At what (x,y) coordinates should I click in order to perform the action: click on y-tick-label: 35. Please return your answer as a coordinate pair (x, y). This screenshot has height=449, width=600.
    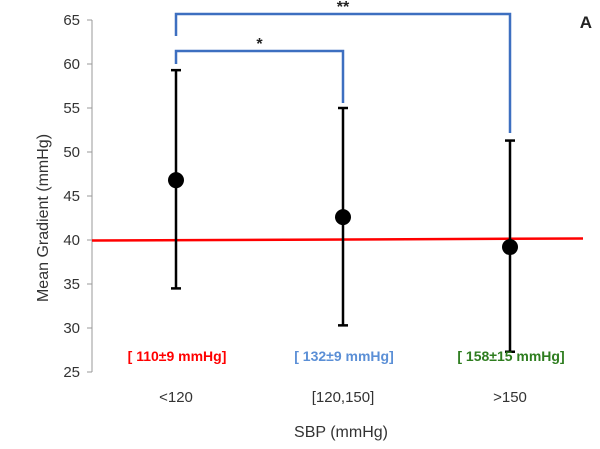
    Looking at the image, I should click on (71, 284).